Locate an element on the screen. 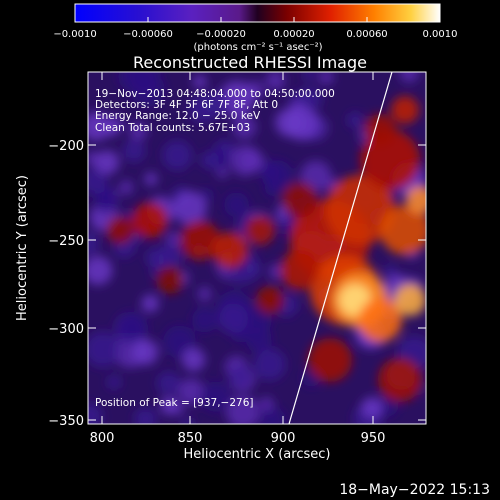 The image size is (500, 500). info-energy-range: Energy Range: 12.0 − 25.0 keV is located at coordinates (178, 116).